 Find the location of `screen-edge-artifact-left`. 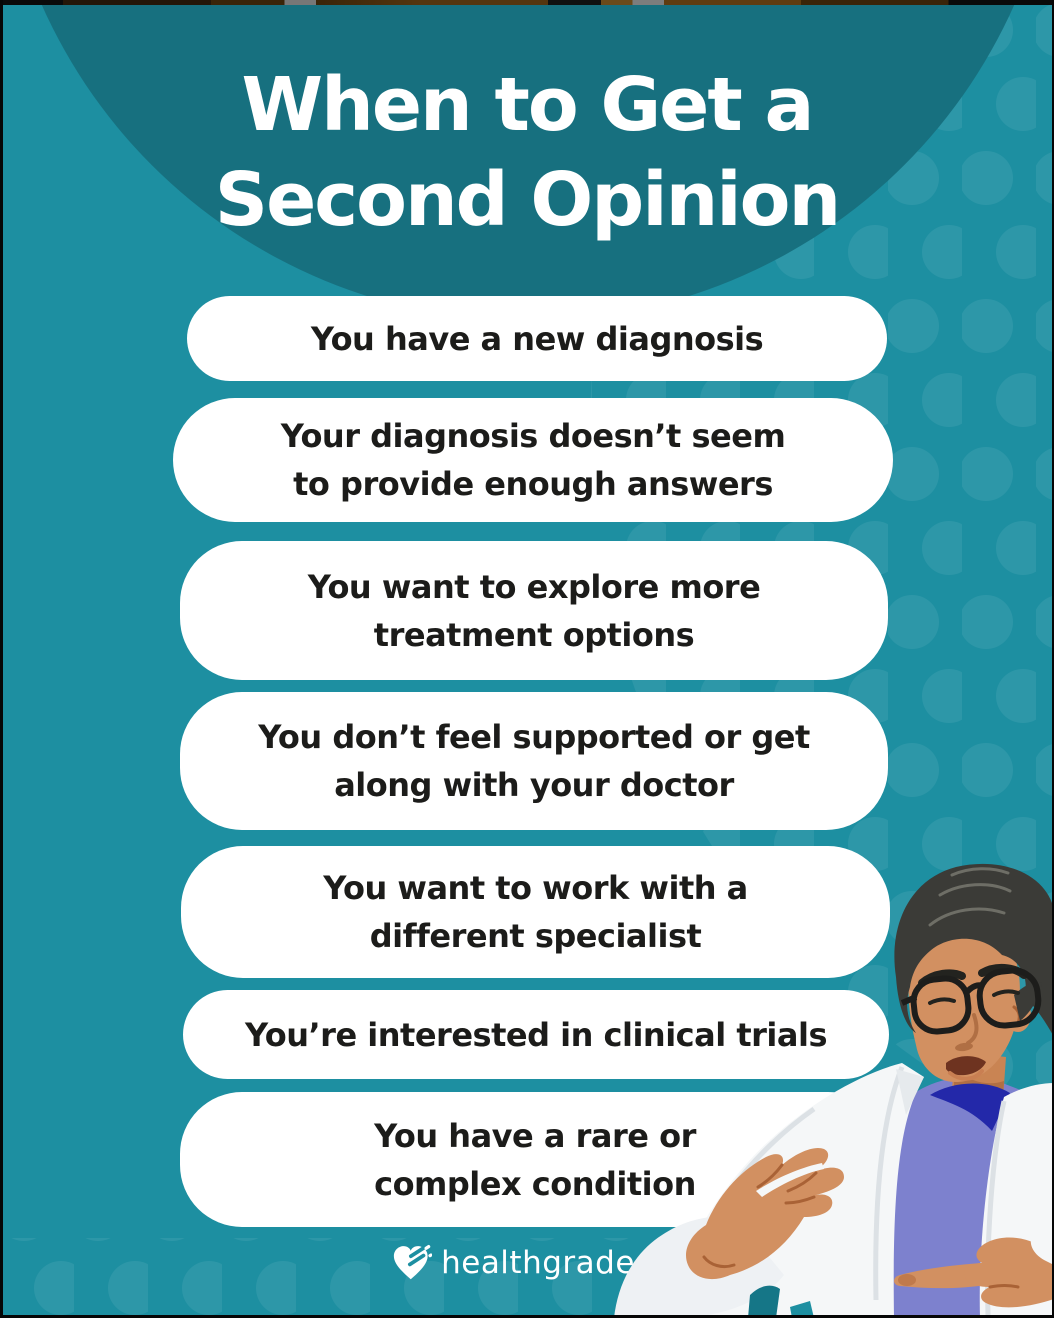

screen-edge-artifact-left is located at coordinates (1, 659).